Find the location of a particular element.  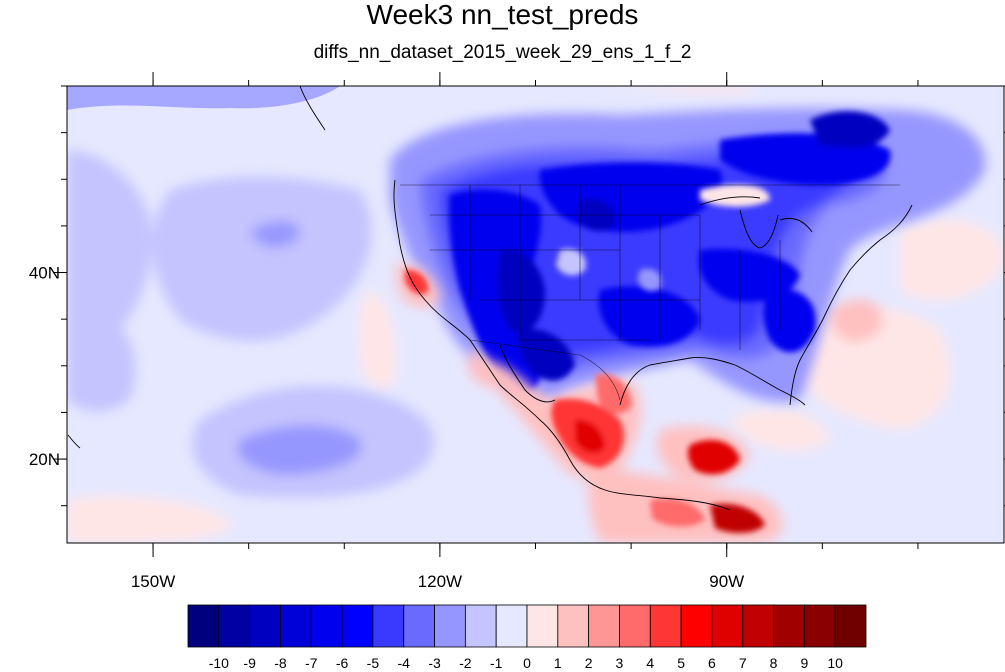

colorbar is located at coordinates (527, 626).